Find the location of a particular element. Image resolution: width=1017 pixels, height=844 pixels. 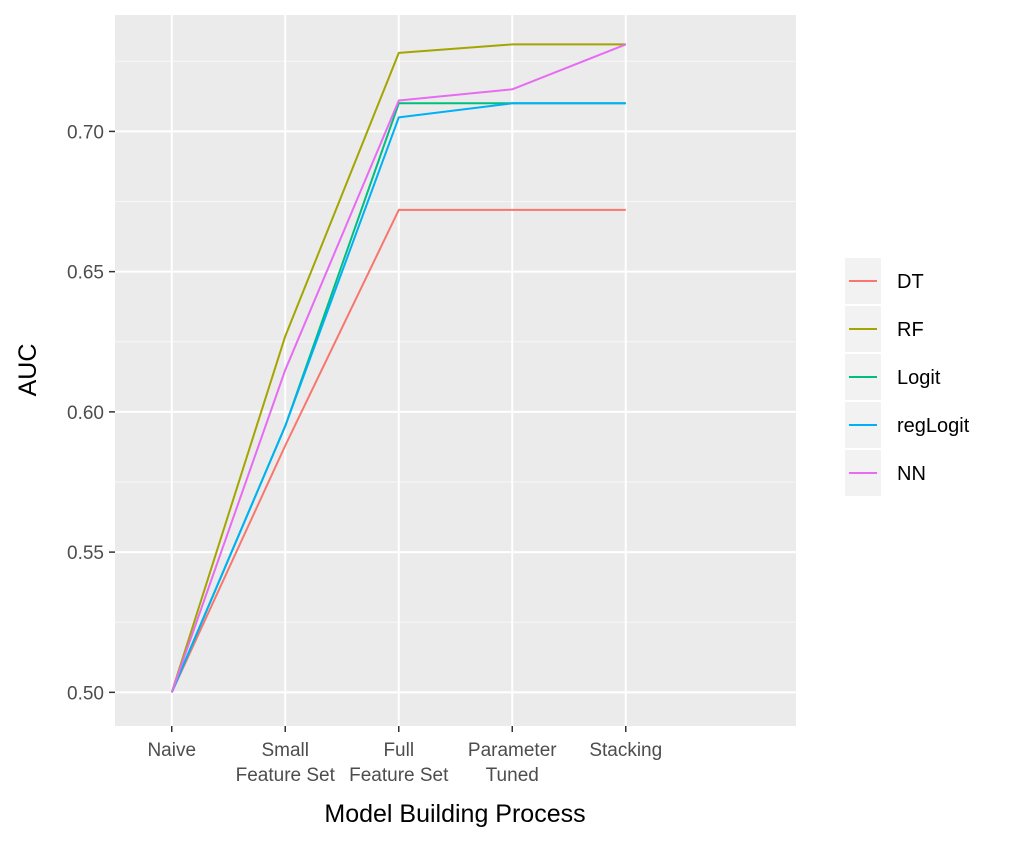

legend-label-reglogit: regLogit is located at coordinates (933, 426).